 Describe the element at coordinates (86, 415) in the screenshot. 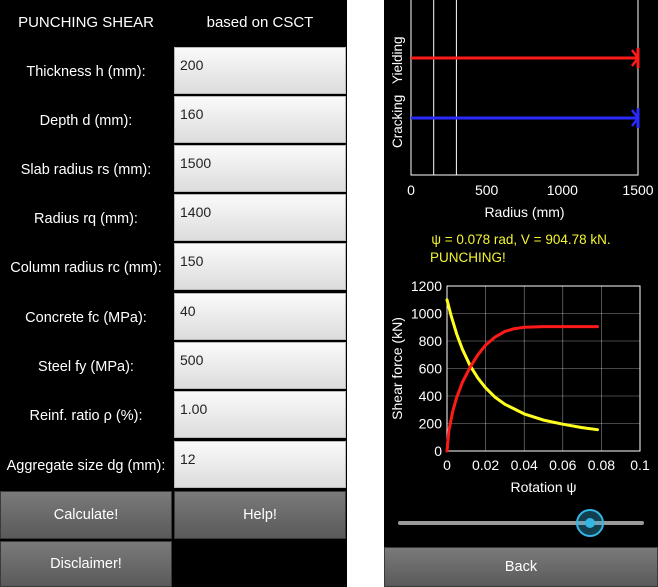

I see `reinf-ratio-label: Reinf. ratio ρ (%):` at that location.